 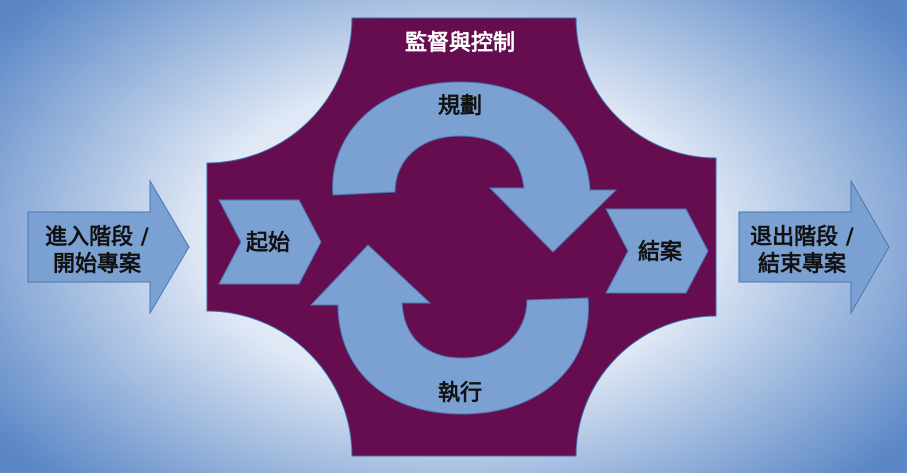 I want to click on exit-label-line1: 退出階段 /, so click(x=802, y=237).